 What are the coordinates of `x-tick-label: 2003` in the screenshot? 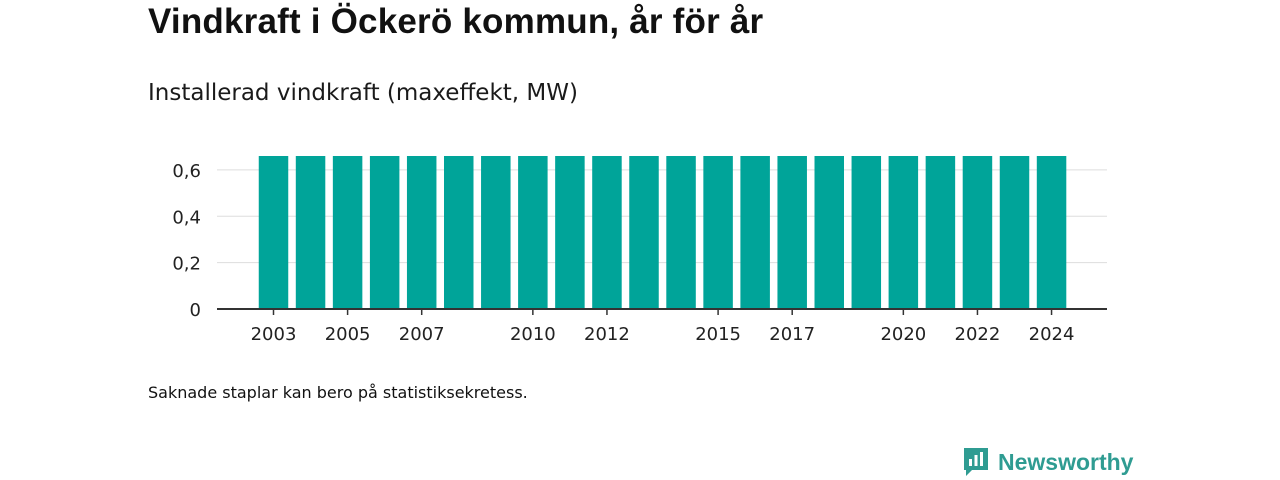 It's located at (274, 334).